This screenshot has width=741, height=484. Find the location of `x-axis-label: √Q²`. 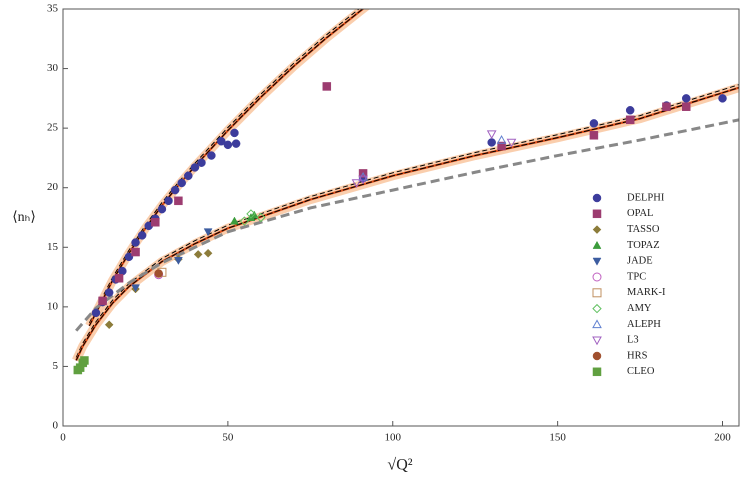

x-axis-label: √Q² is located at coordinates (399, 465).